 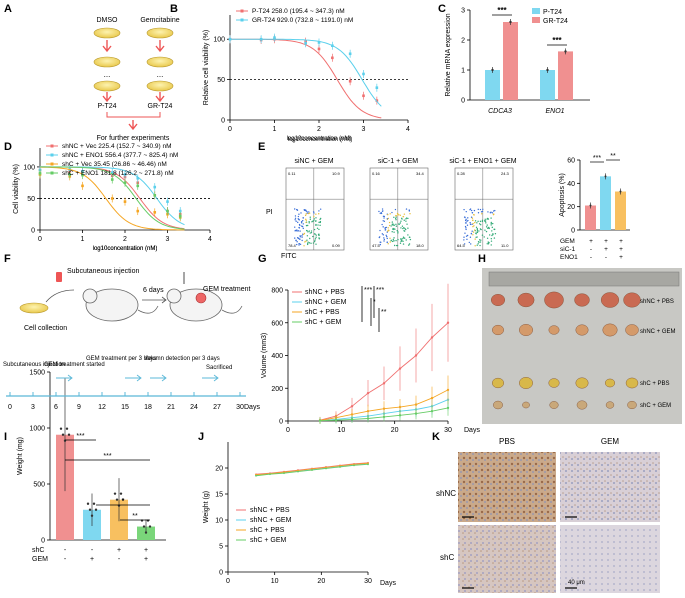 What do you see at coordinates (271, 520) in the screenshot?
I see `legend-label: shNC + GEM` at bounding box center [271, 520].